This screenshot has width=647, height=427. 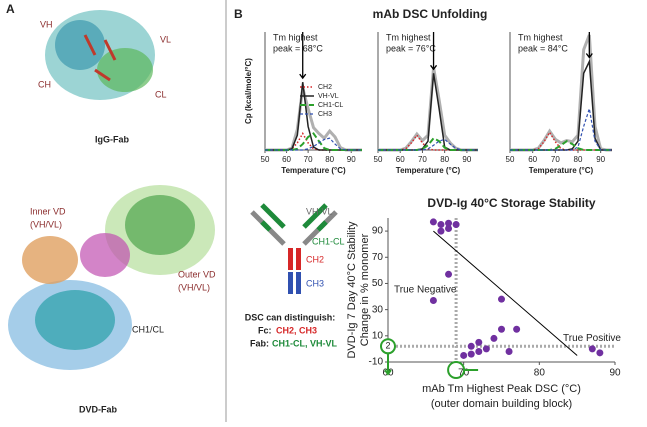 I want to click on label: CH3, so click(x=315, y=283).